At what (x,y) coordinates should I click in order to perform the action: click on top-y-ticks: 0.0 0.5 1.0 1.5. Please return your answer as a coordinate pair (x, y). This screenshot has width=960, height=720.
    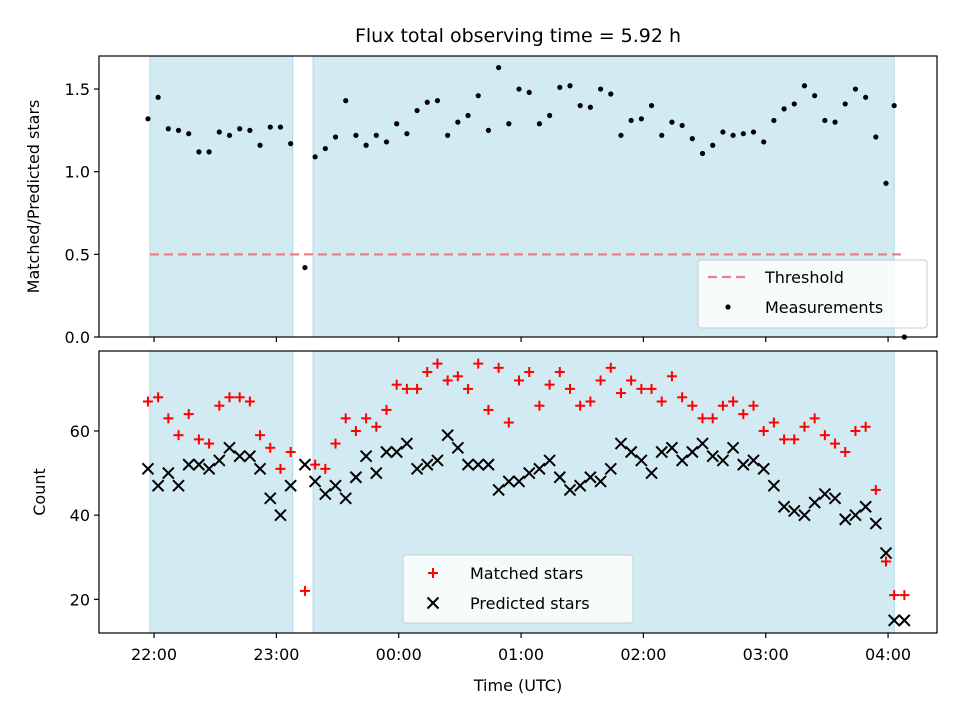
    Looking at the image, I should click on (82, 213).